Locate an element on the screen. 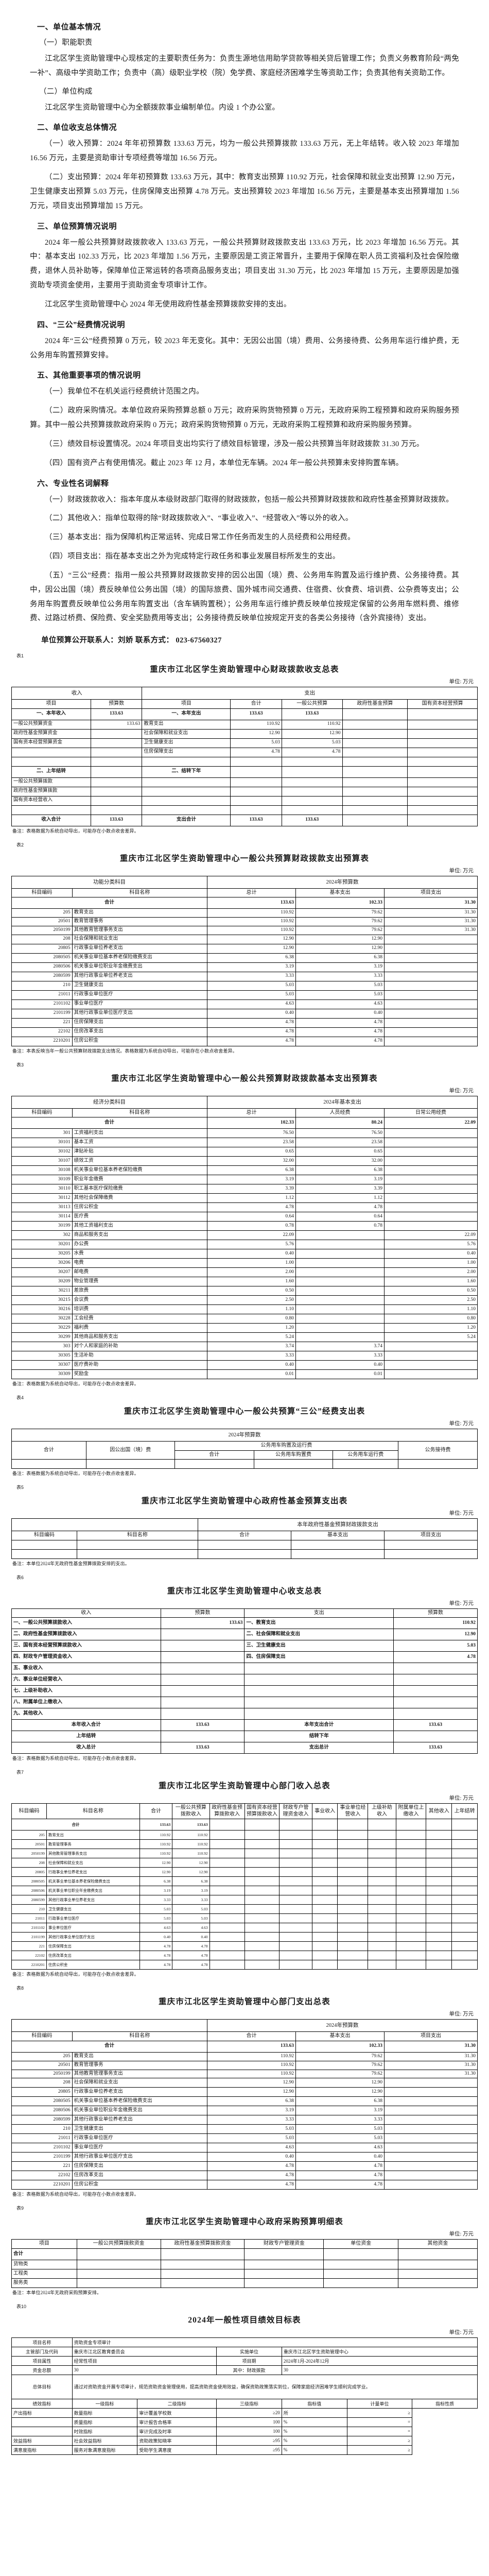 The image size is (489, 2576). table2-group-right: 2024年预算数 is located at coordinates (342, 882).